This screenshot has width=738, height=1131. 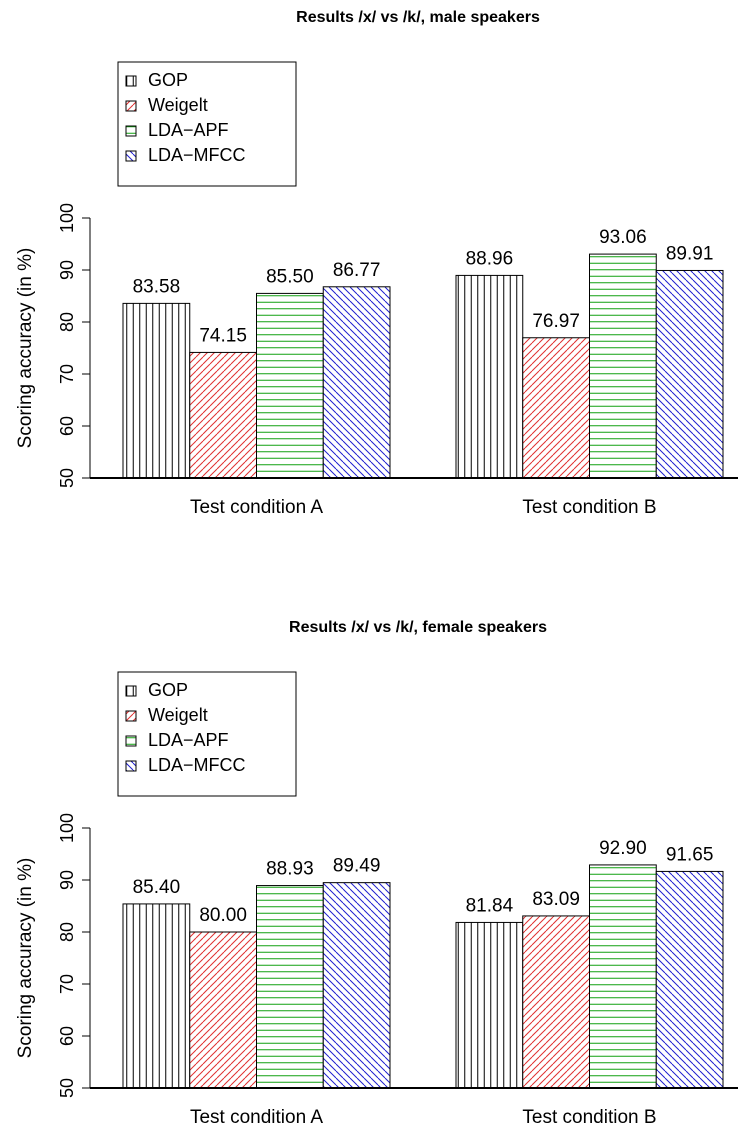 I want to click on value-label: 85.40, so click(x=157, y=887).